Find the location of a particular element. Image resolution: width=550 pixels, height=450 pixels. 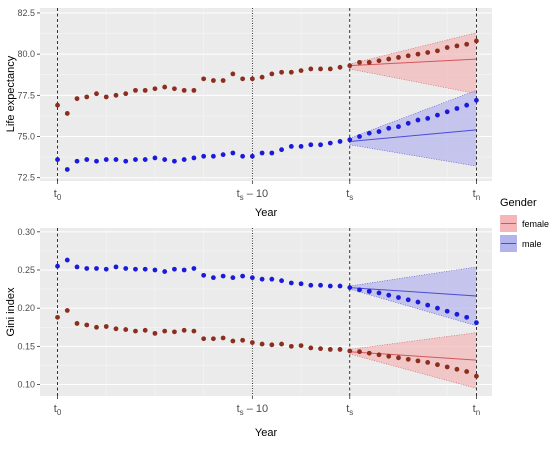

trend-line-female is located at coordinates (413, 62).